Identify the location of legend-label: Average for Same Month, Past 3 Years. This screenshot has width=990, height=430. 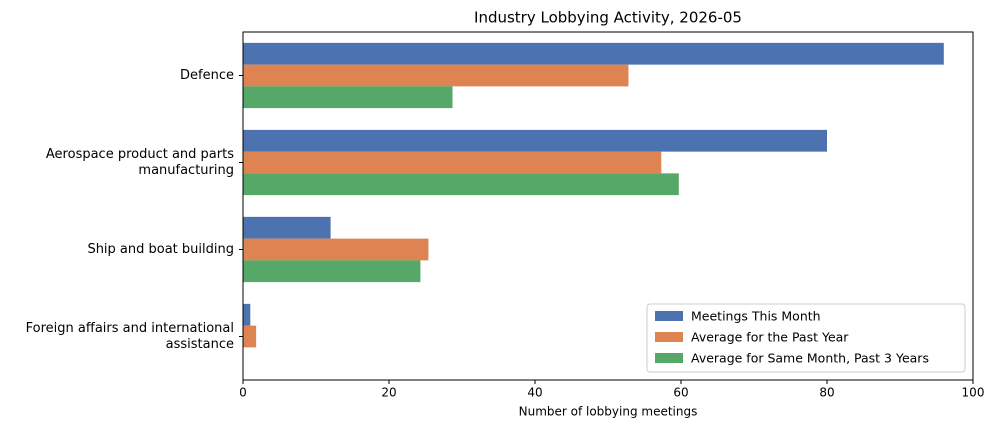
(810, 358).